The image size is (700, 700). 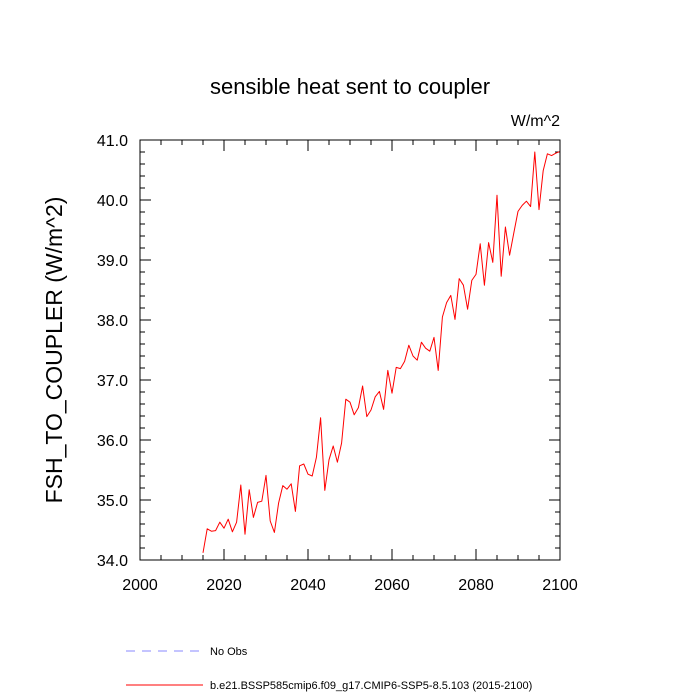 What do you see at coordinates (112, 261) in the screenshot?
I see `y-tick-label: 39.0` at bounding box center [112, 261].